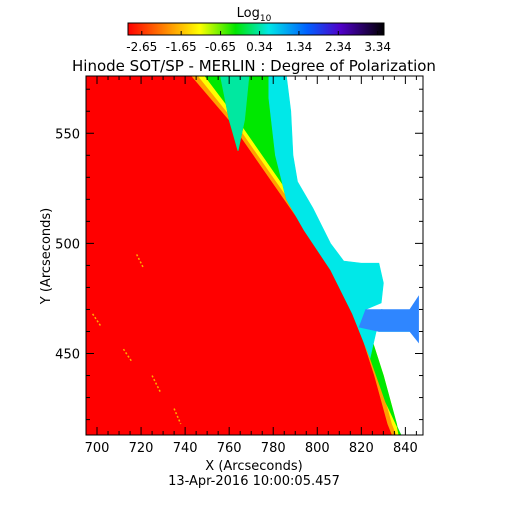 The image size is (511, 512). I want to click on x-axis-label: X (Arcseconds), so click(253, 466).